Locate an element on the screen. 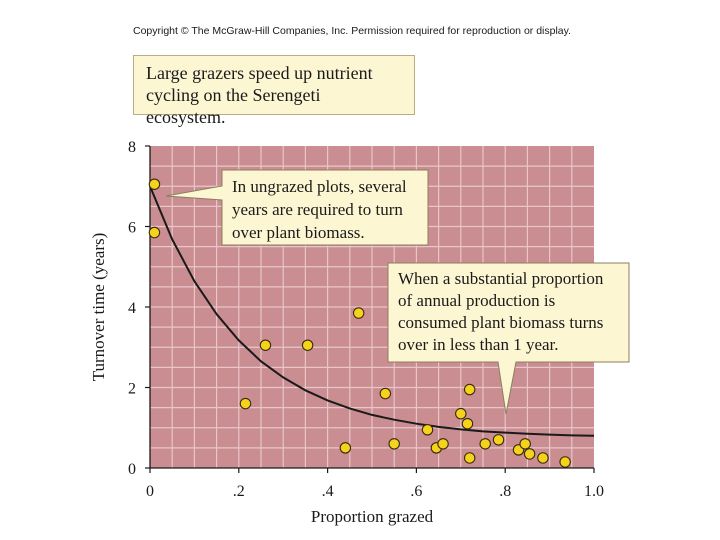 Image resolution: width=720 pixels, height=540 pixels. callout-grazed-line-4: over in less than 1 year. is located at coordinates (478, 344).